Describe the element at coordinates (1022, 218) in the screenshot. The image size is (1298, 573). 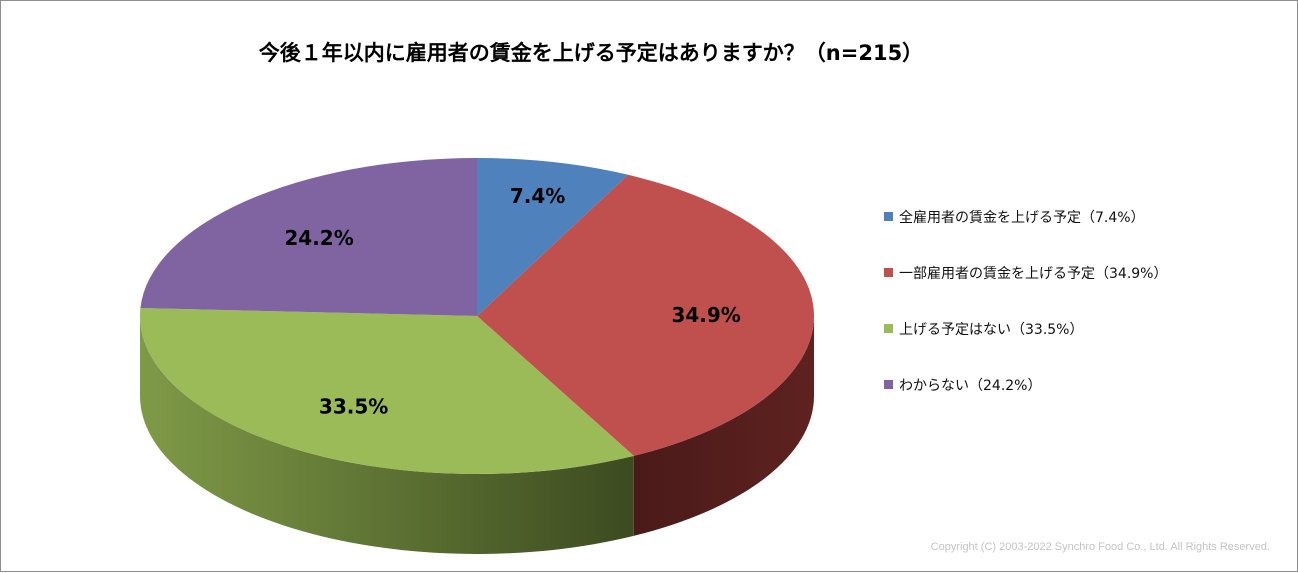
I see `legend-label: 全雇用者の賃金を上げる予定（7.4%）` at that location.